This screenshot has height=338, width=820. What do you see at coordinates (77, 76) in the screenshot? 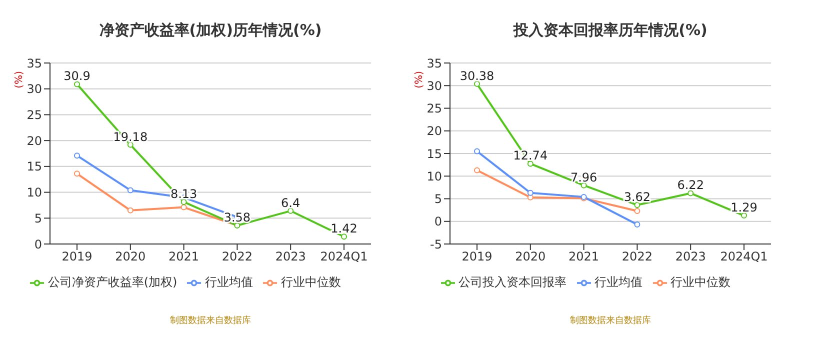
I see `data-label: 30.9` at bounding box center [77, 76].